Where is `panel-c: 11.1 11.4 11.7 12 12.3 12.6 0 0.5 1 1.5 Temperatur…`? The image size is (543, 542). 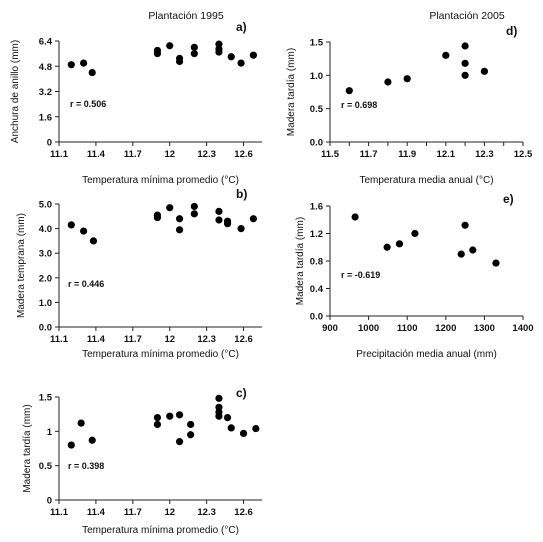 panel-c: 11.1 11.4 11.7 12 12.3 12.6 0 0.5 1 1.5 Temperatur… is located at coordinates (142, 461).